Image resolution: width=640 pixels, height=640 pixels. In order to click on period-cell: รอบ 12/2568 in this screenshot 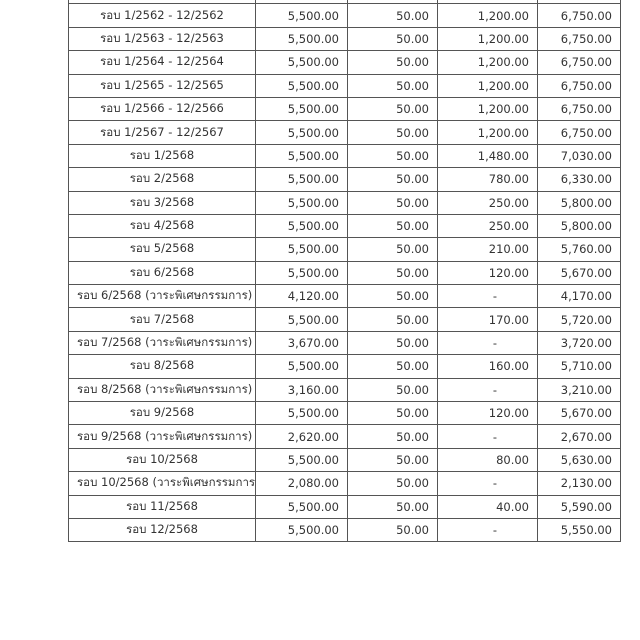, I will do `click(162, 530)`.